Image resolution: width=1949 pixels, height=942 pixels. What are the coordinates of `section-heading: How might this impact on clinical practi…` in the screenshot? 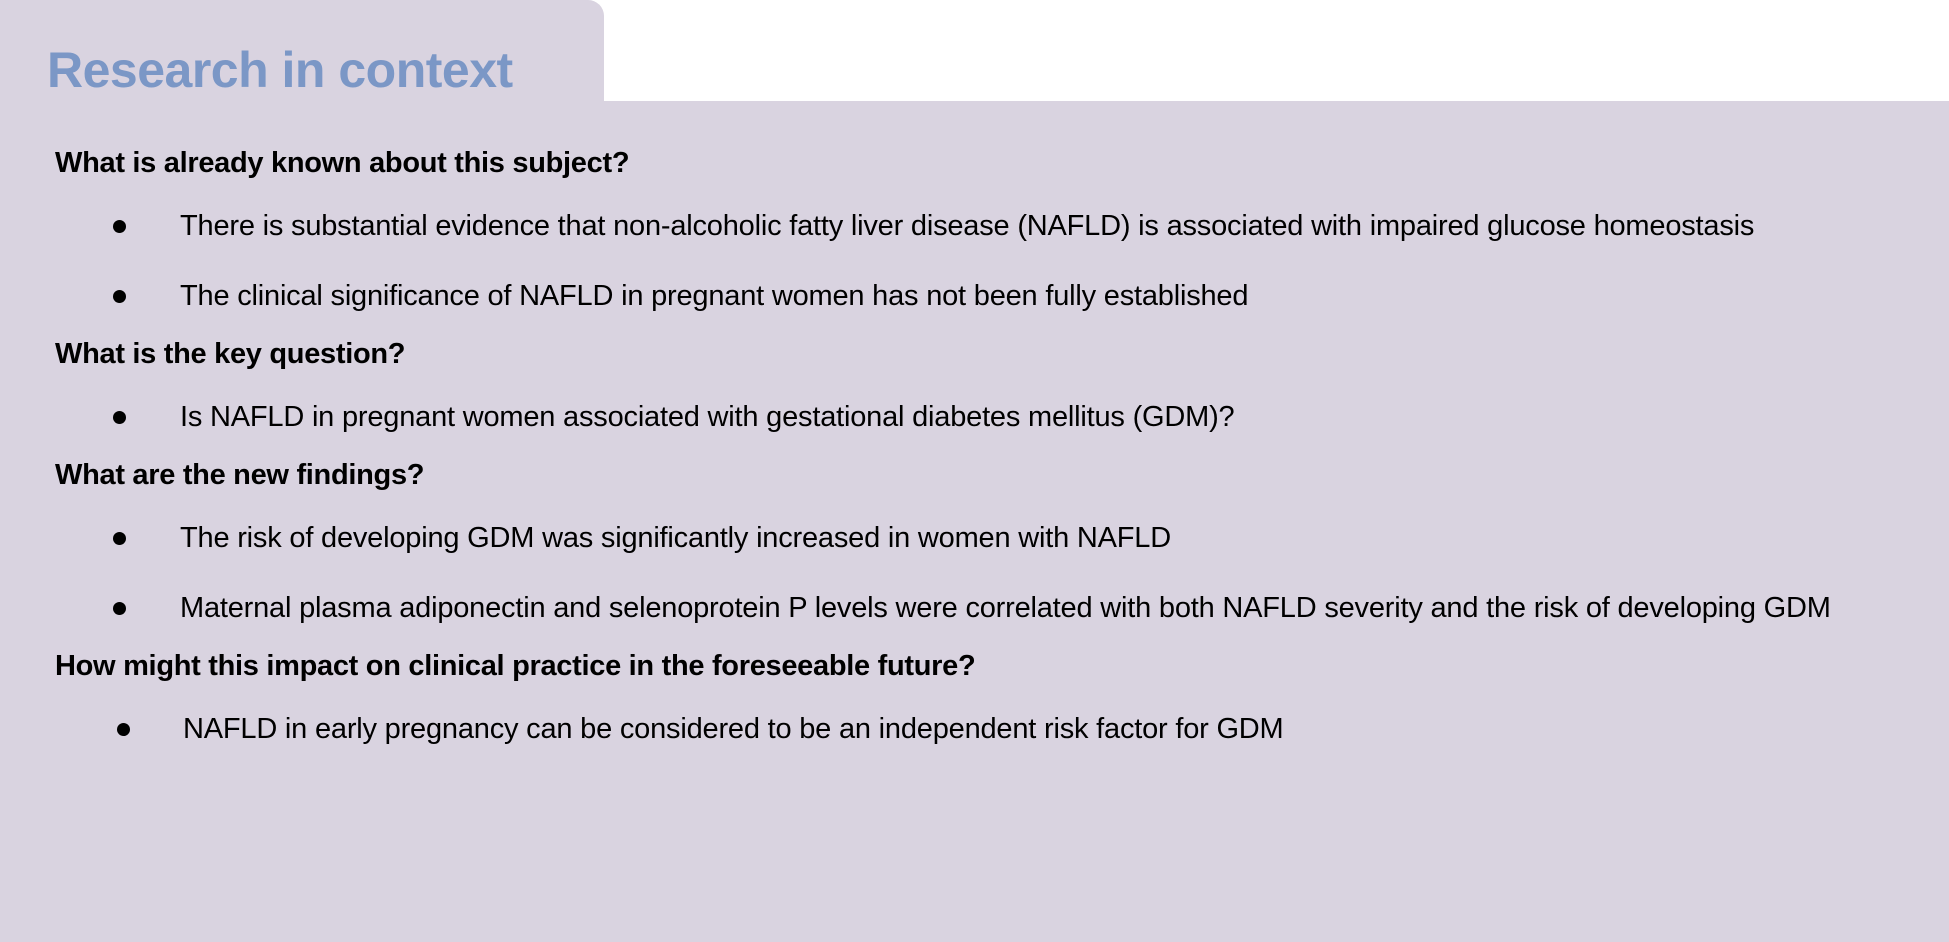 It's located at (515, 666).